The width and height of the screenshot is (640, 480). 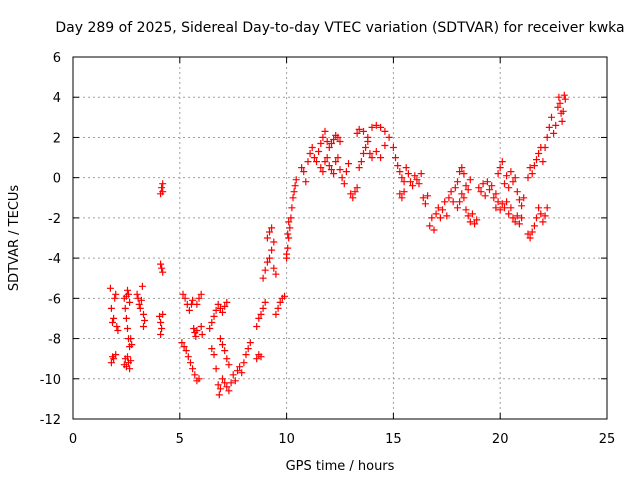 I want to click on y-tick-label: -10, so click(x=50, y=380).